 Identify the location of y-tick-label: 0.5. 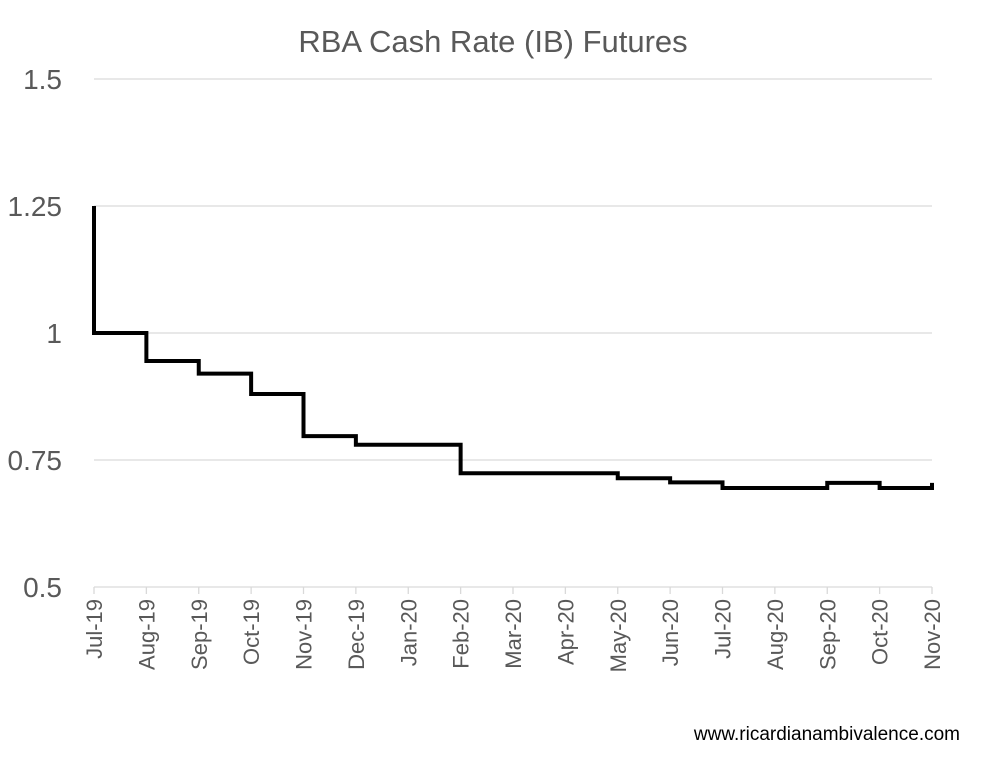
(42, 587).